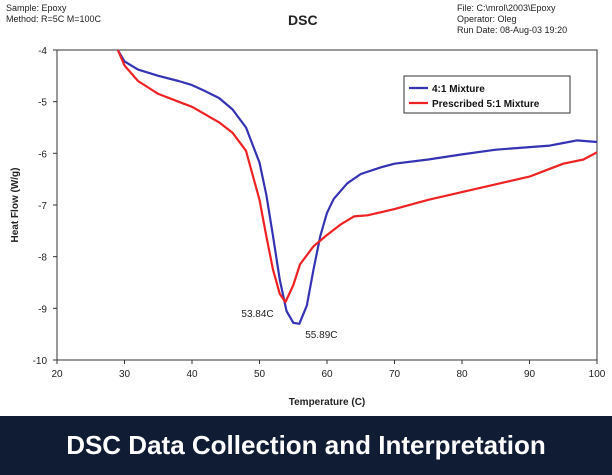  I want to click on x-tick-label: 30, so click(125, 374).